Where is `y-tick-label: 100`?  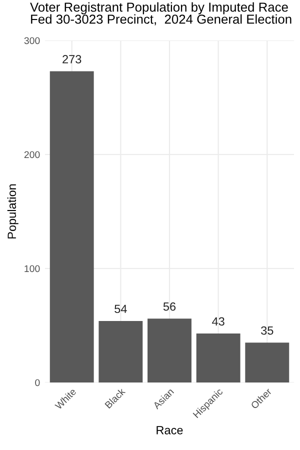
y-tick-label: 100 is located at coordinates (32, 268).